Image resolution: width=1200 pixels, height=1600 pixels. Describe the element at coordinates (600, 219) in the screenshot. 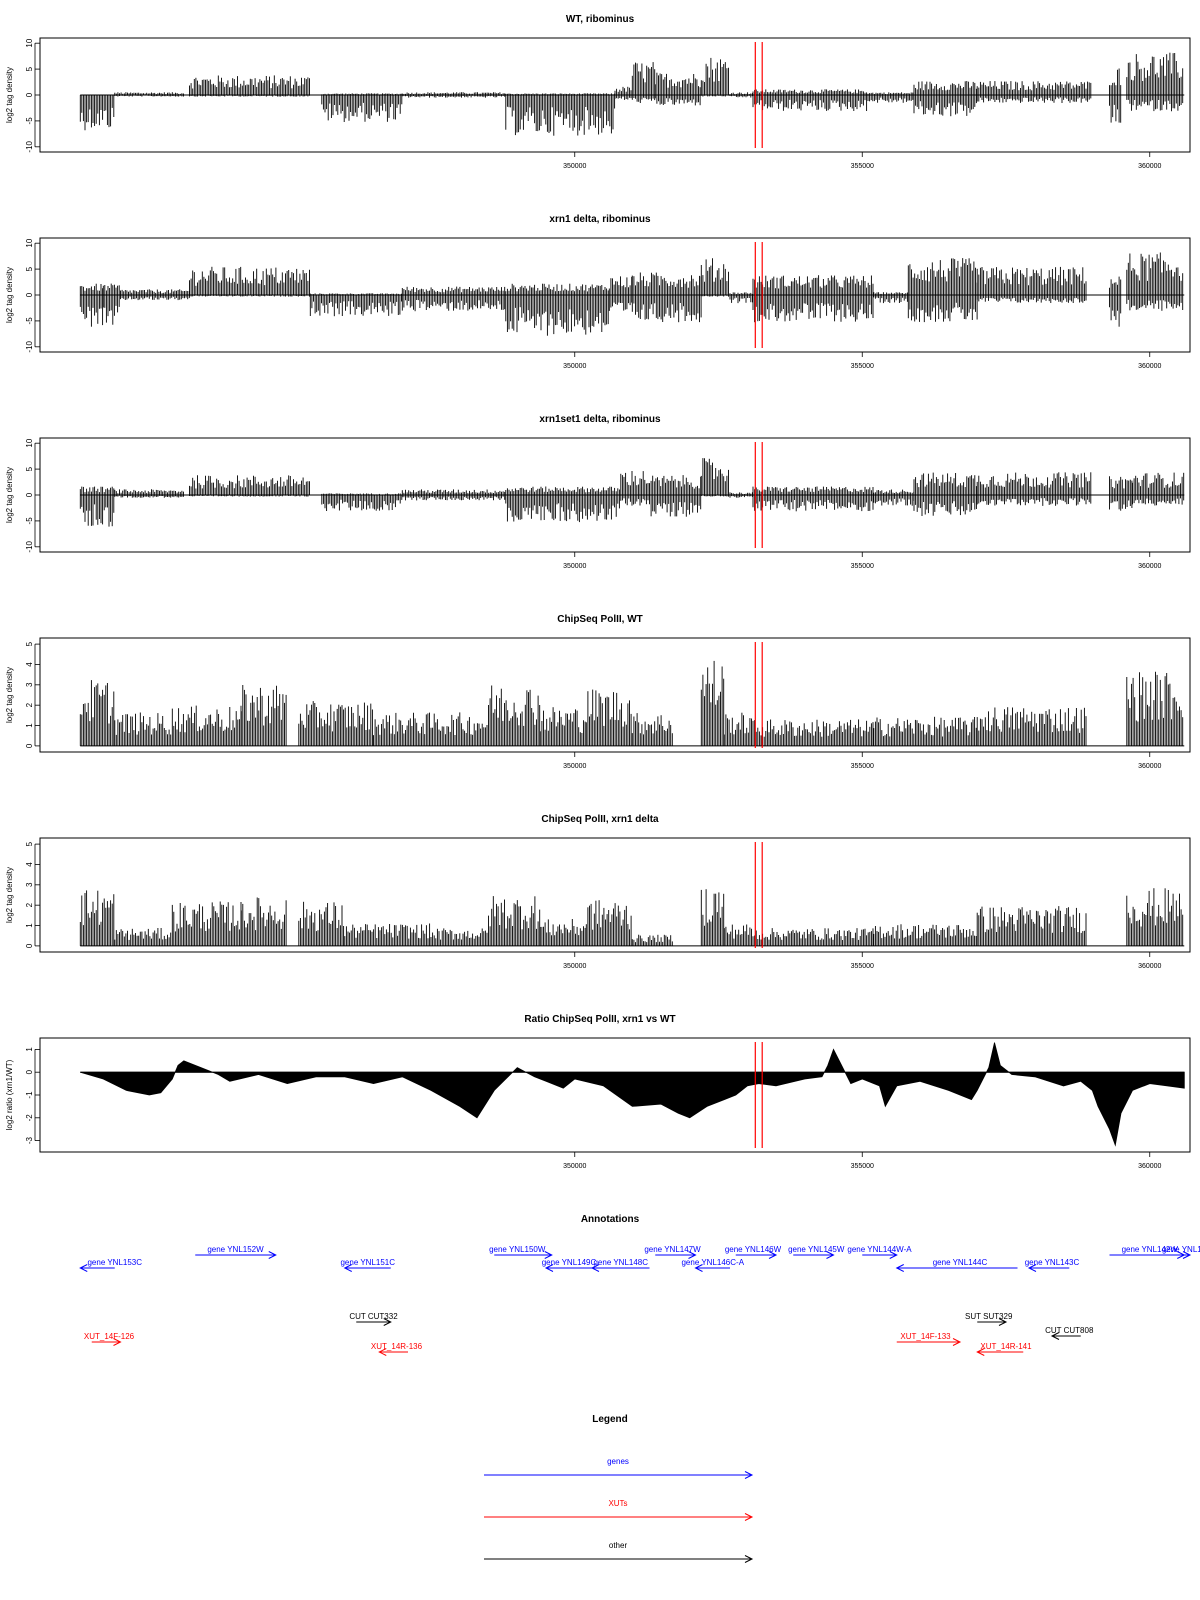

I see `chart-title: xrn1 delta, ribominus` at that location.